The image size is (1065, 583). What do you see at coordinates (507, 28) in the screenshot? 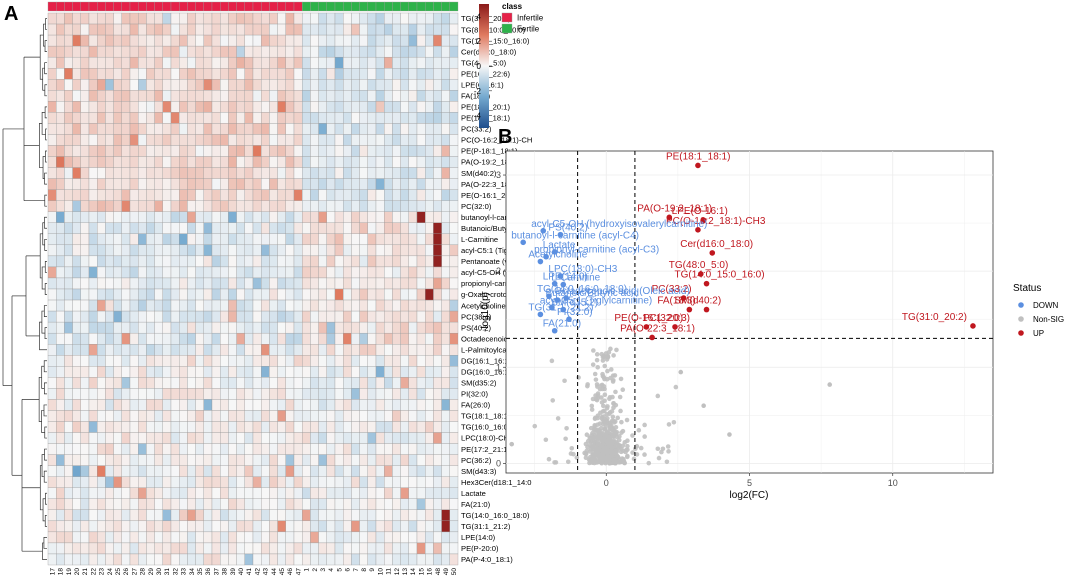
I see `class-legend-swatch` at bounding box center [507, 28].